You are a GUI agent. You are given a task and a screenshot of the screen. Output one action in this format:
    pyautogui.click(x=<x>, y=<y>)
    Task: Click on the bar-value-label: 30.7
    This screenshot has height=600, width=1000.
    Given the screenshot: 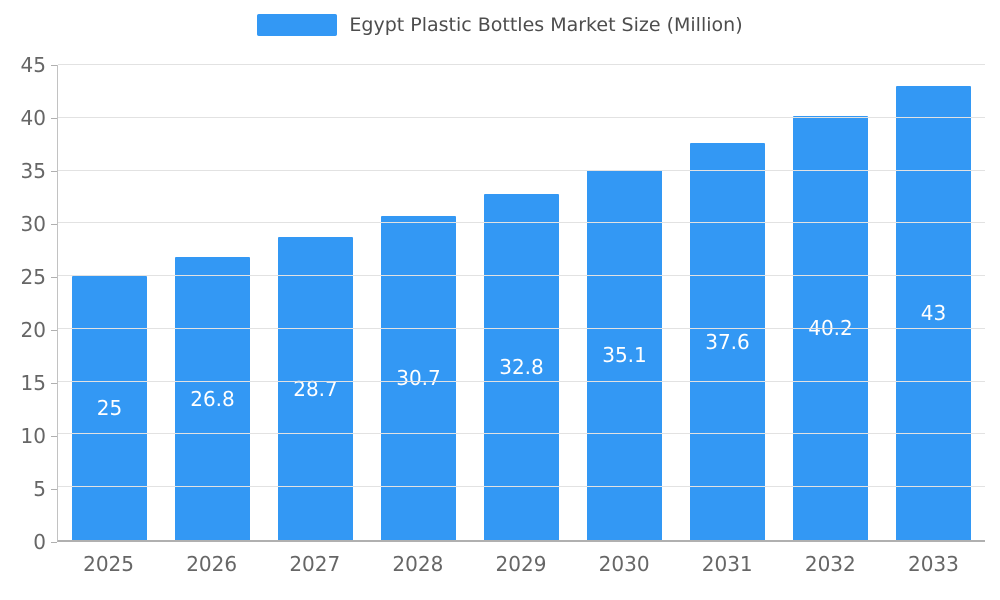 What is the action you would take?
    pyautogui.click(x=418, y=377)
    